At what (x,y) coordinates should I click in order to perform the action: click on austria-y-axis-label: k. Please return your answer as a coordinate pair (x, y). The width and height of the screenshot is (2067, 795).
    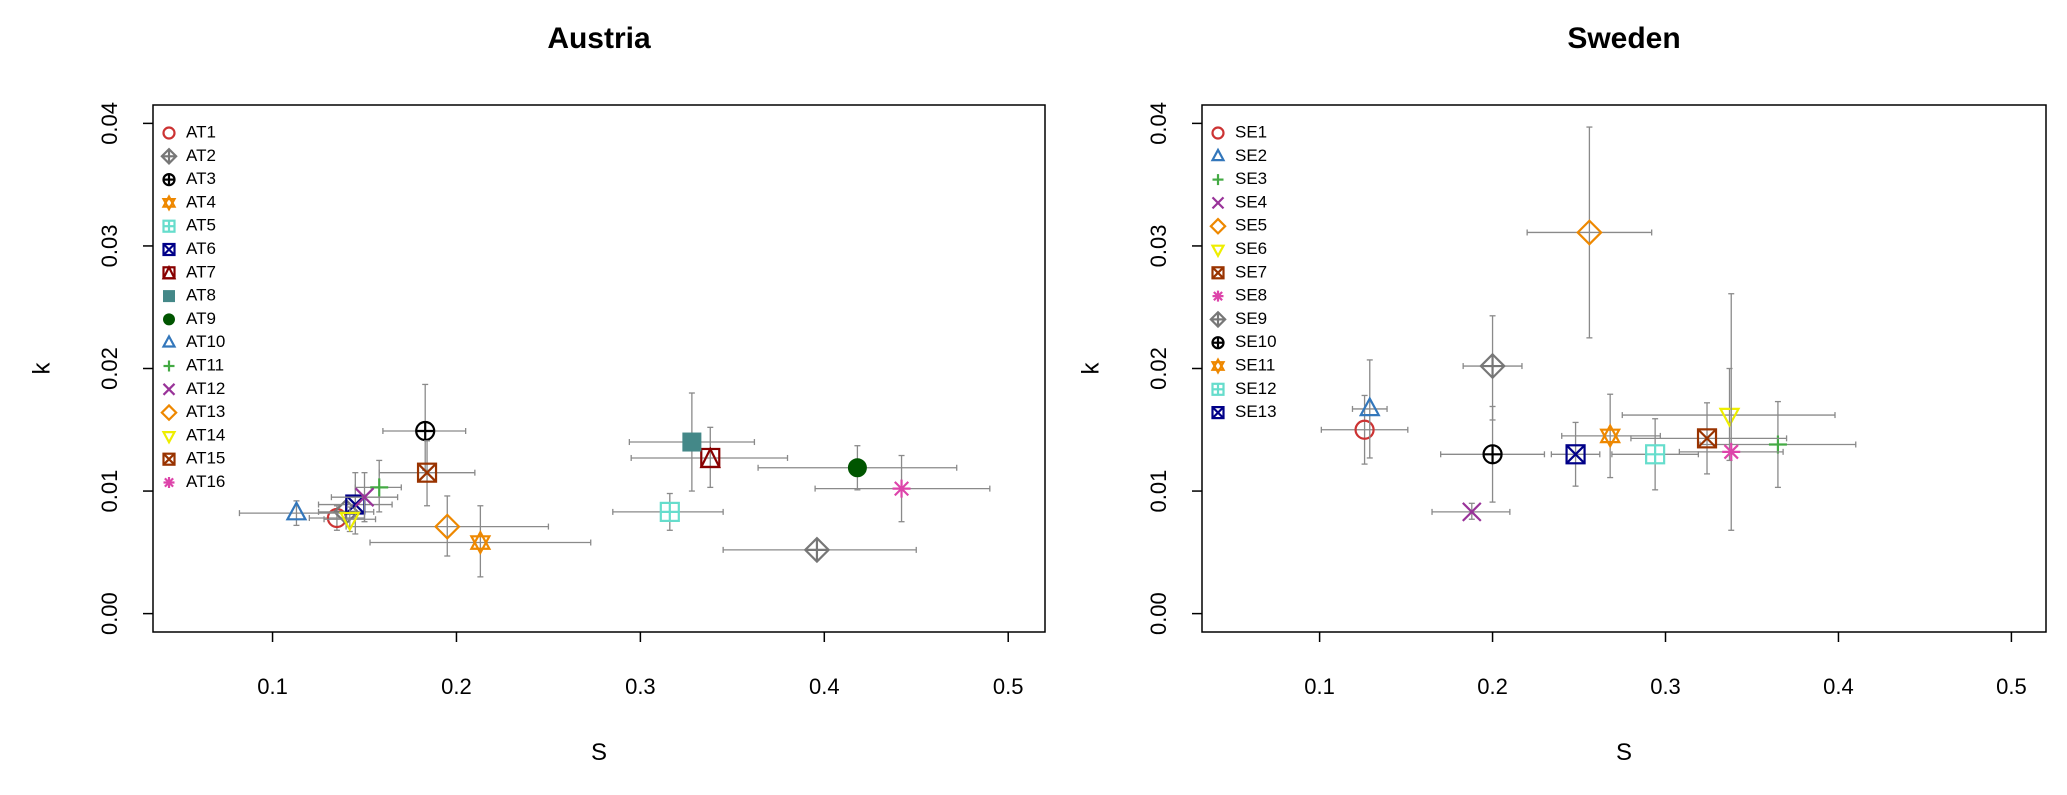
    Looking at the image, I should click on (41, 368).